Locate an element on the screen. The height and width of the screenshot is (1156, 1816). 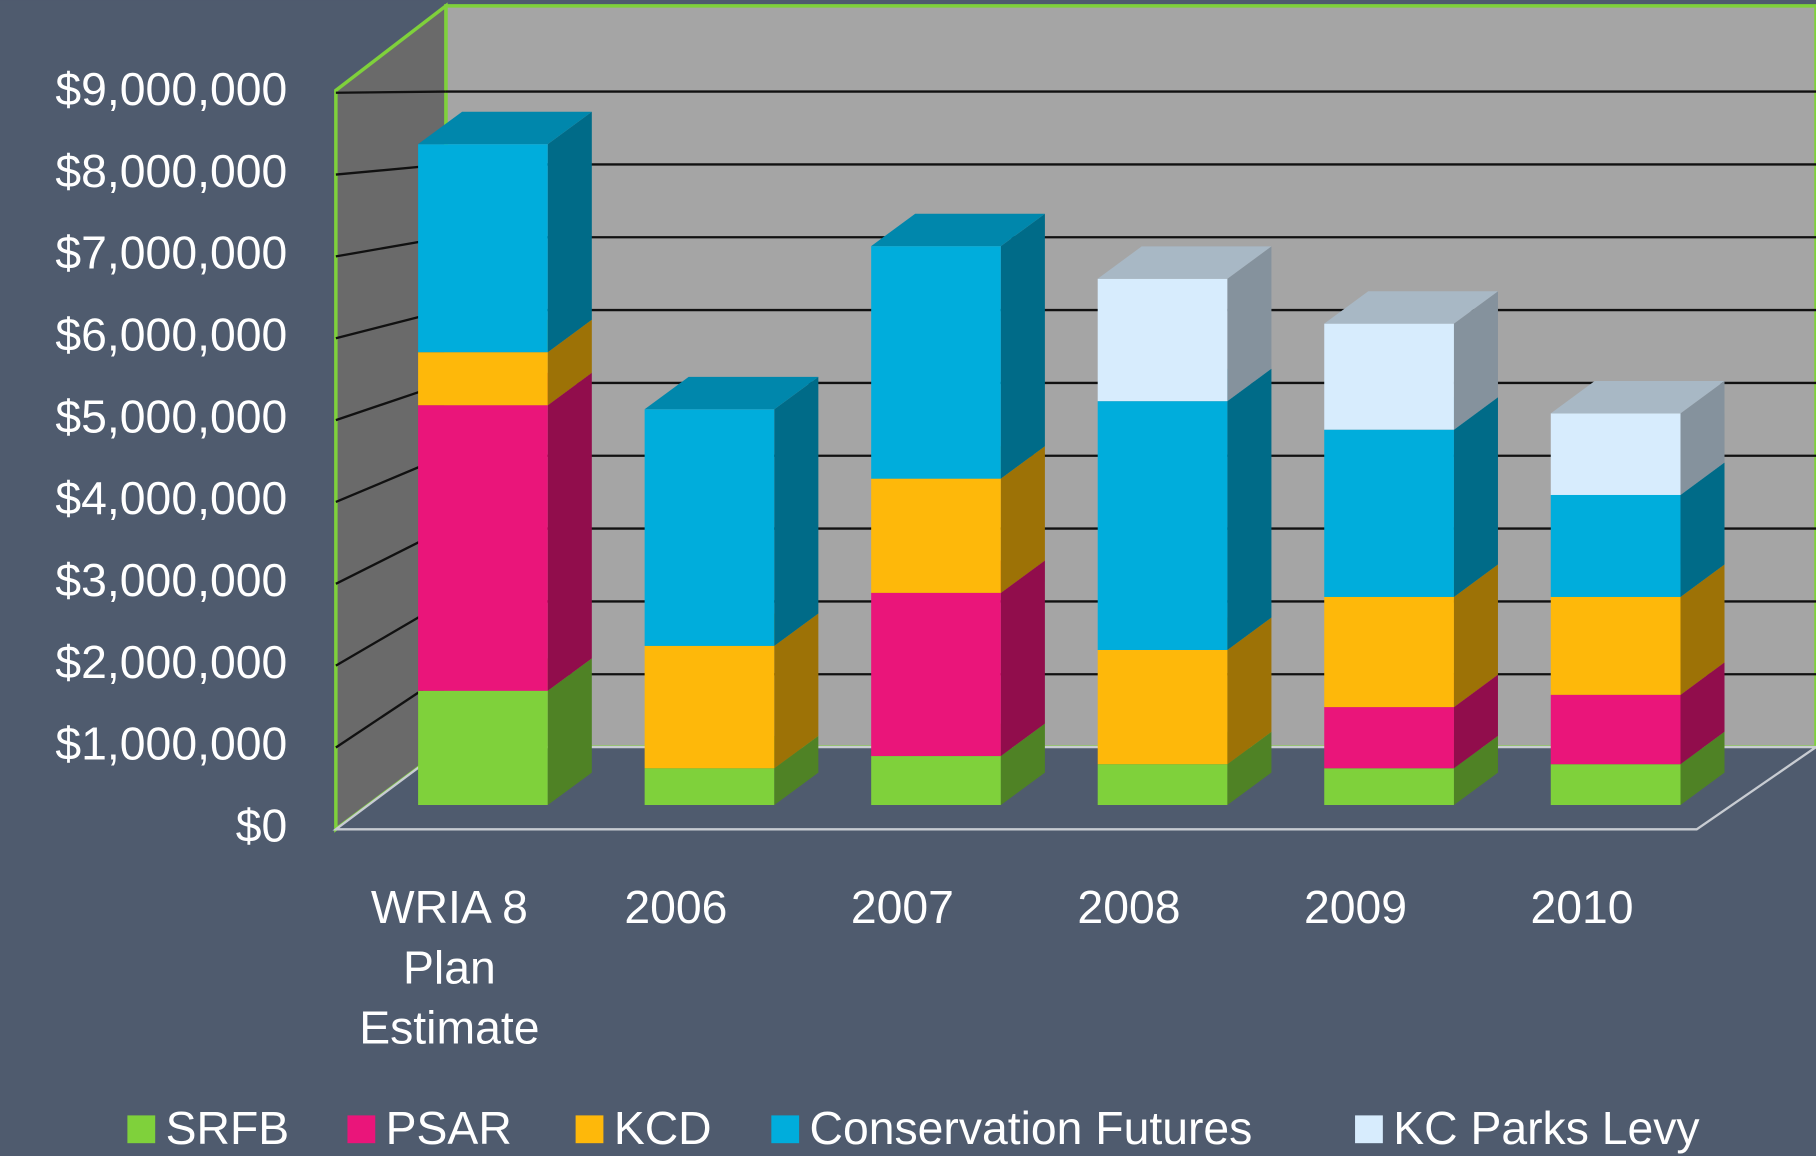
y-tick-label: $4,000,000 is located at coordinates (171, 498).